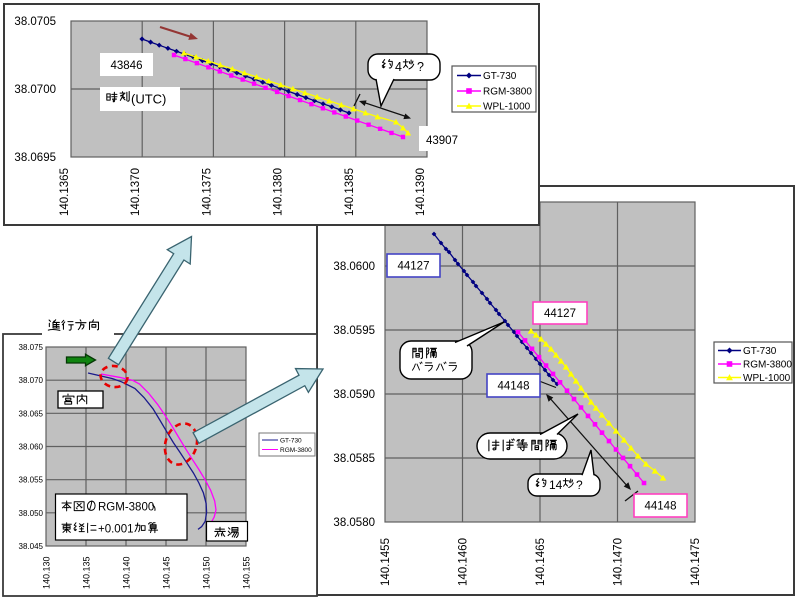  What do you see at coordinates (398, 67) in the screenshot?
I see `svg-text: 4` at bounding box center [398, 67].